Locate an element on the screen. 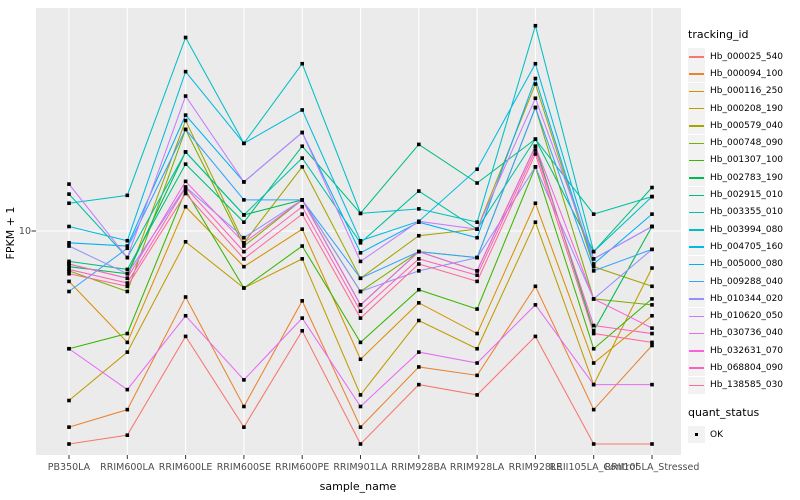  legend-item: Hb_032631_070 is located at coordinates (744, 351).